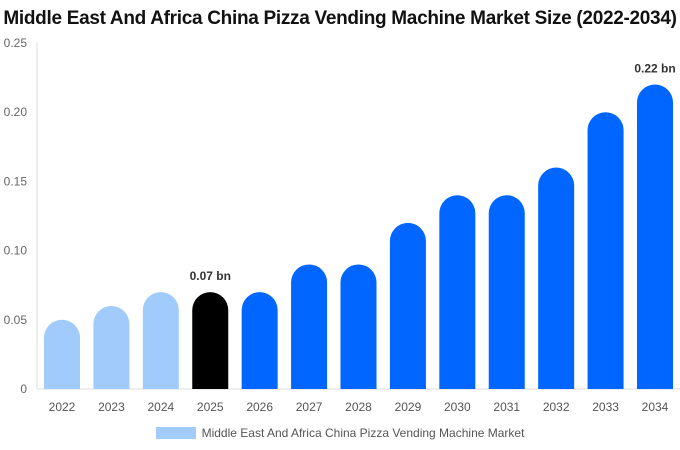  I want to click on bar-2028, so click(358, 326).